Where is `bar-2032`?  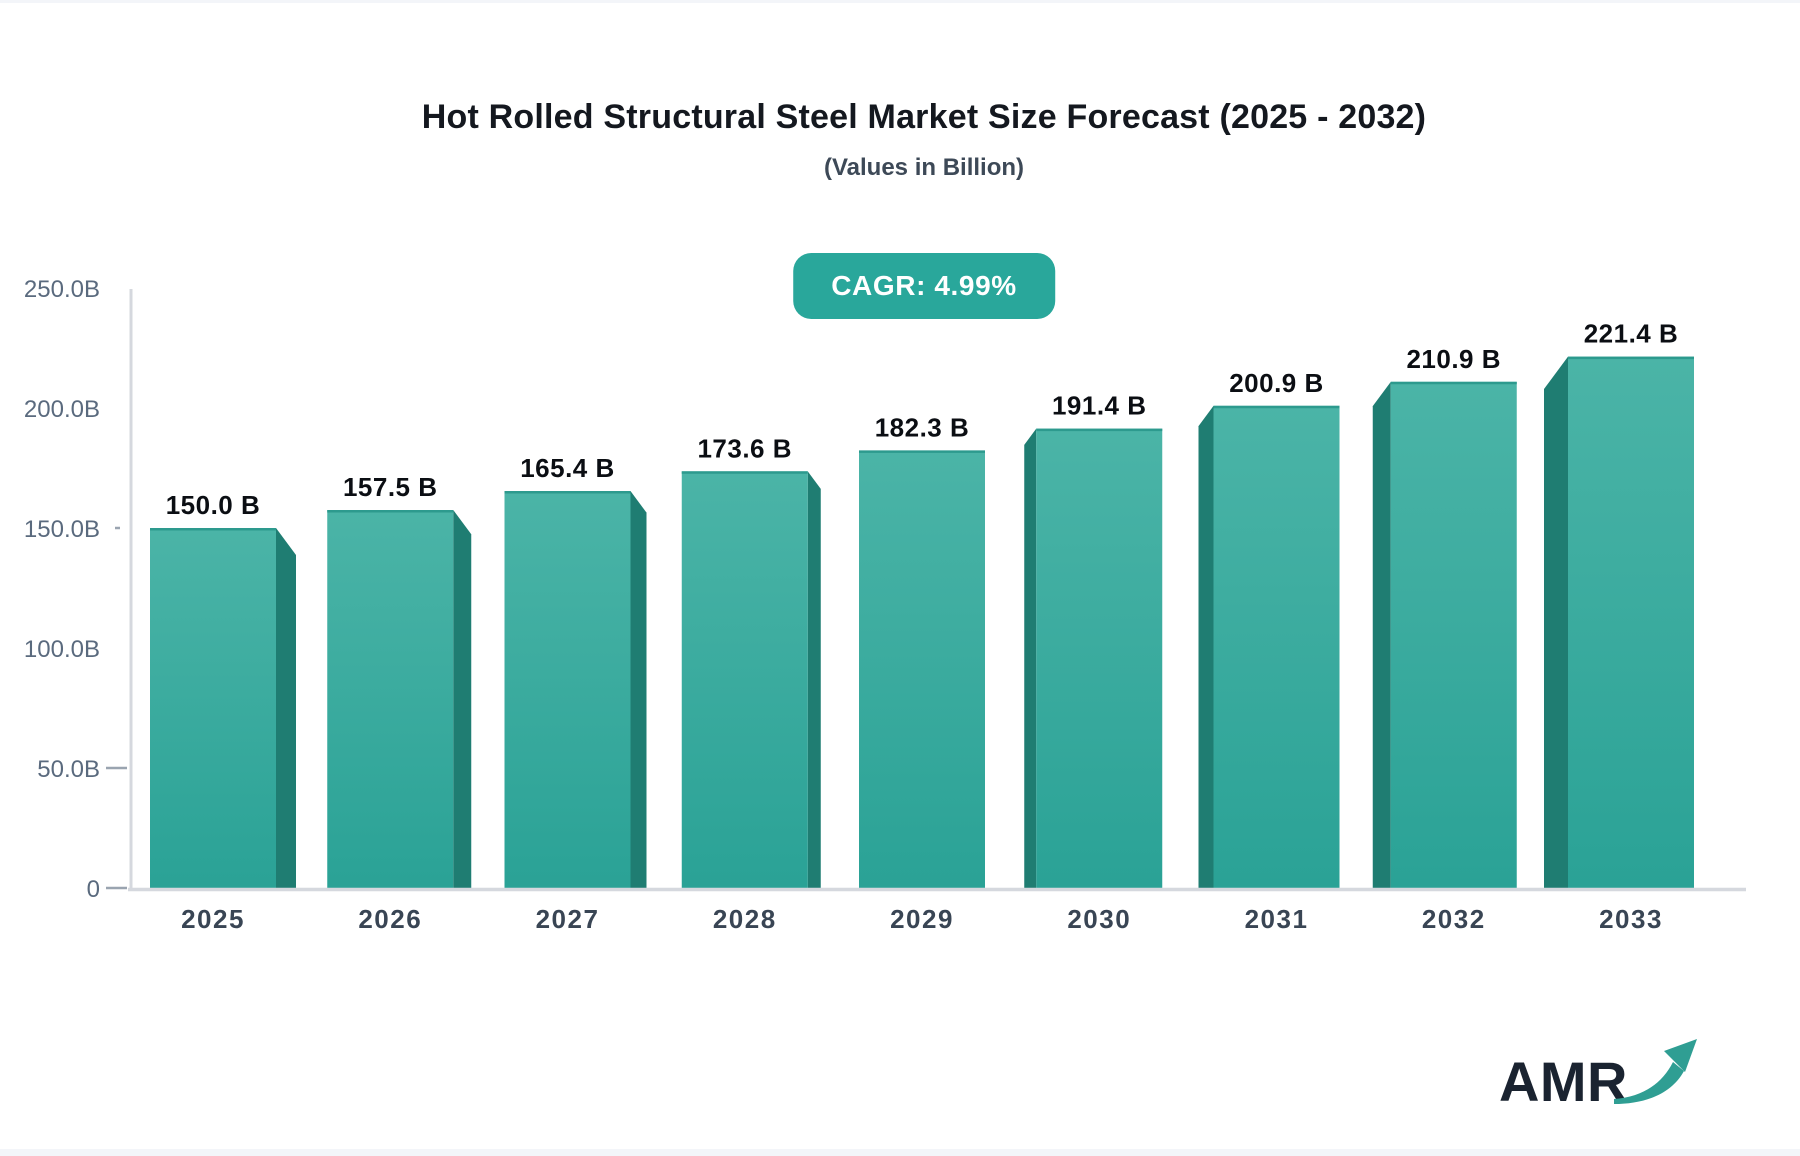
bar-2032 is located at coordinates (1444, 634).